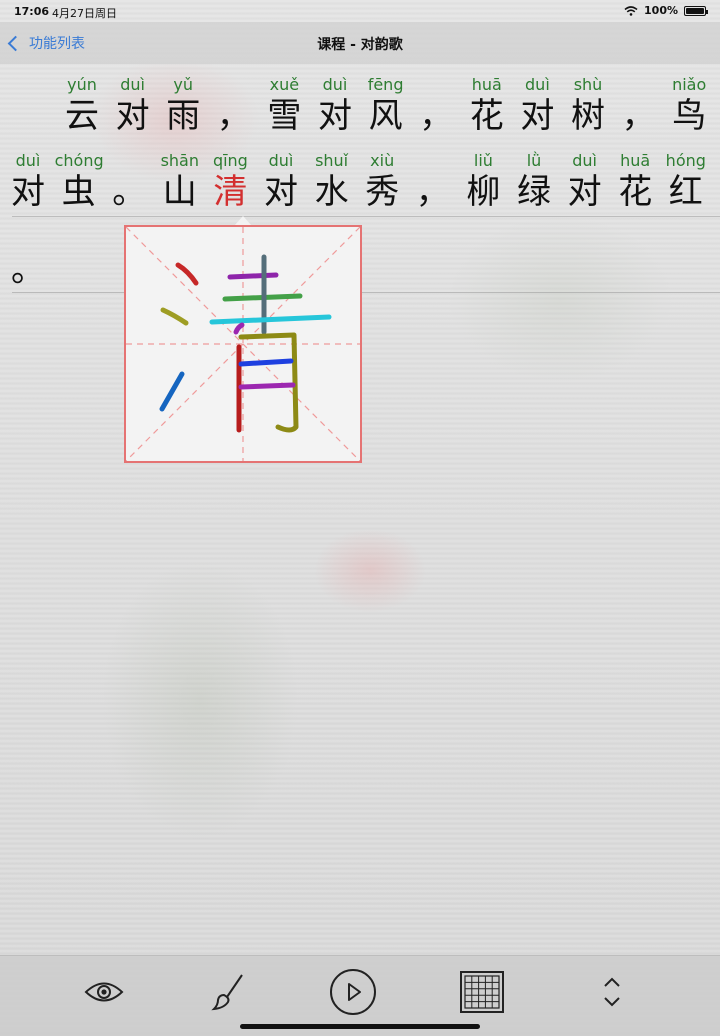 The height and width of the screenshot is (1036, 720). Describe the element at coordinates (588, 84) in the screenshot. I see `pinyin: shù` at that location.